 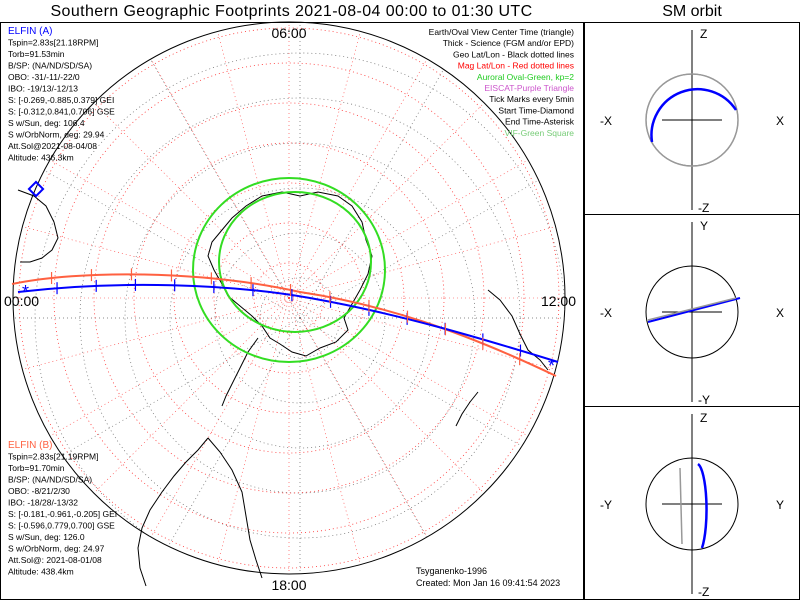 I want to click on auroral-oval-outer, so click(x=289, y=270).